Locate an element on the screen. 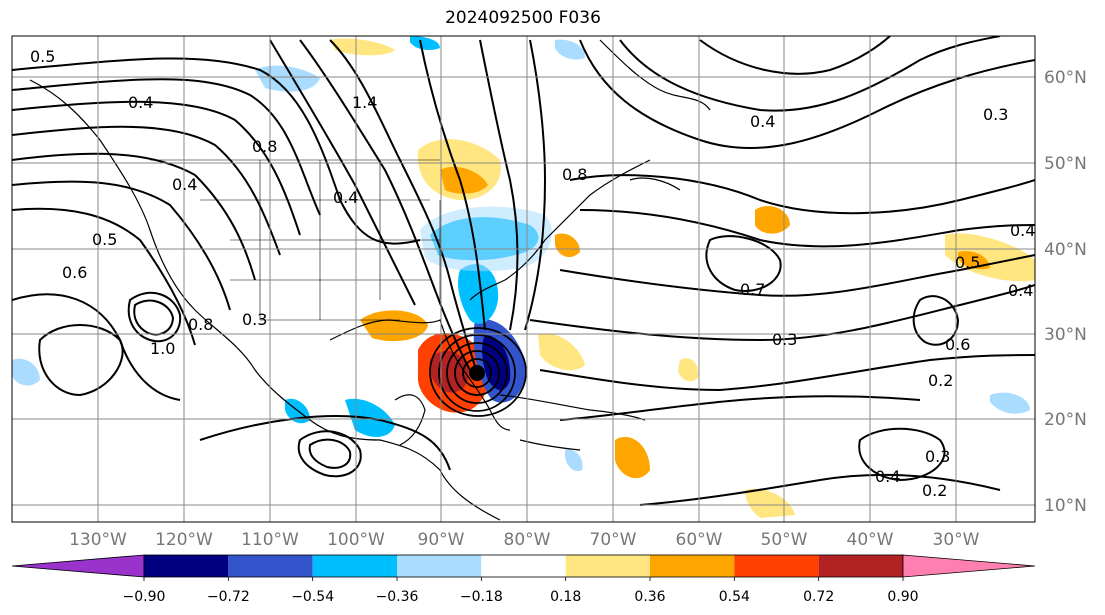 This screenshot has width=1105, height=615. lat-label: 20°N is located at coordinates (1065, 420).